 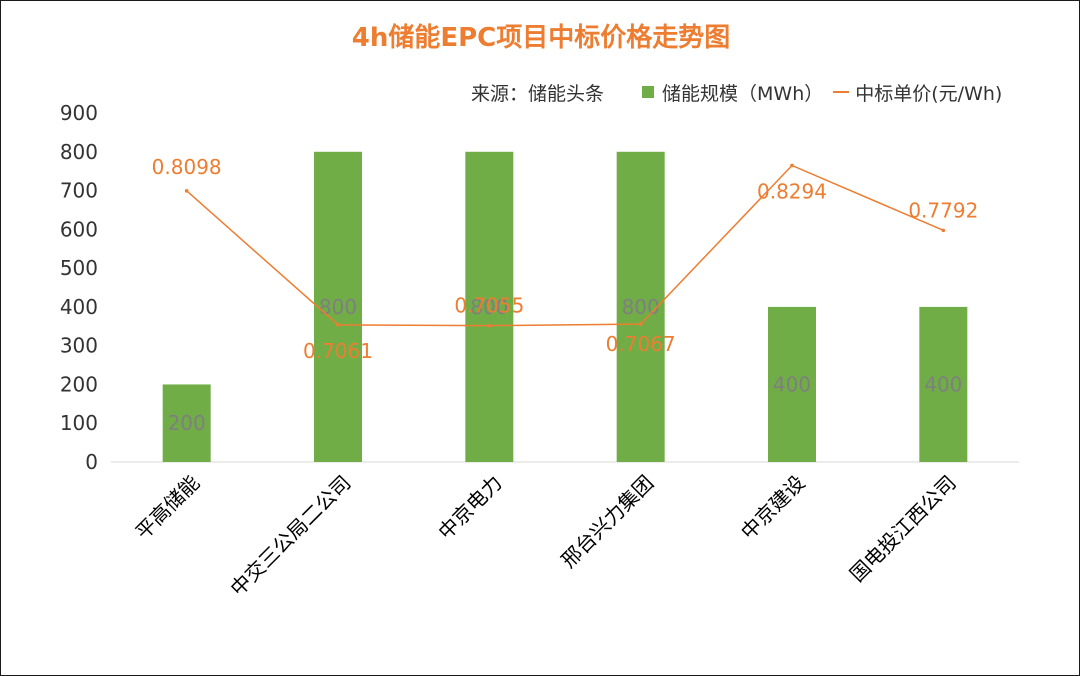 What do you see at coordinates (546, 536) in the screenshot?
I see `x-axis-labels: 平高储能 中交三公局二公司 中京电力 邢台兴力集团 中京建设 国电投江西公司` at bounding box center [546, 536].